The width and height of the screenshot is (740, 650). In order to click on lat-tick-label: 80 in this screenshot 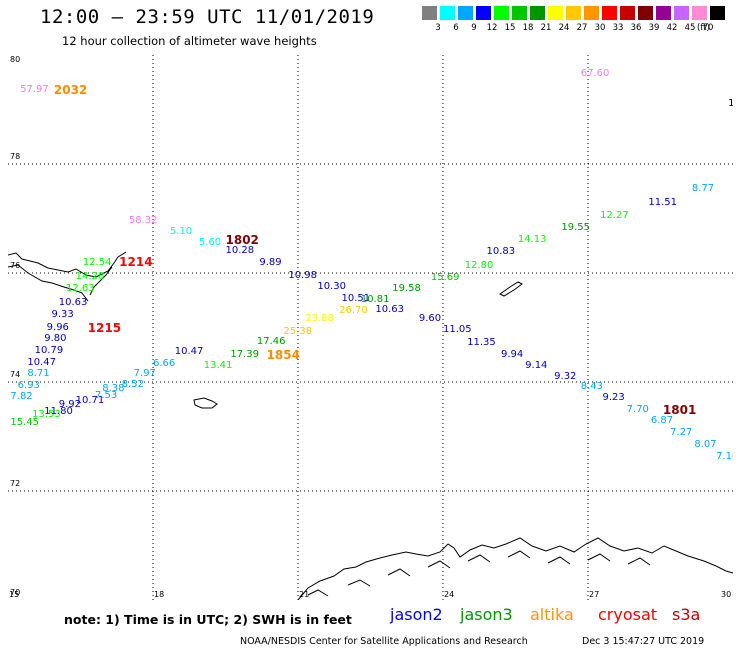, I will do `click(15, 59)`.